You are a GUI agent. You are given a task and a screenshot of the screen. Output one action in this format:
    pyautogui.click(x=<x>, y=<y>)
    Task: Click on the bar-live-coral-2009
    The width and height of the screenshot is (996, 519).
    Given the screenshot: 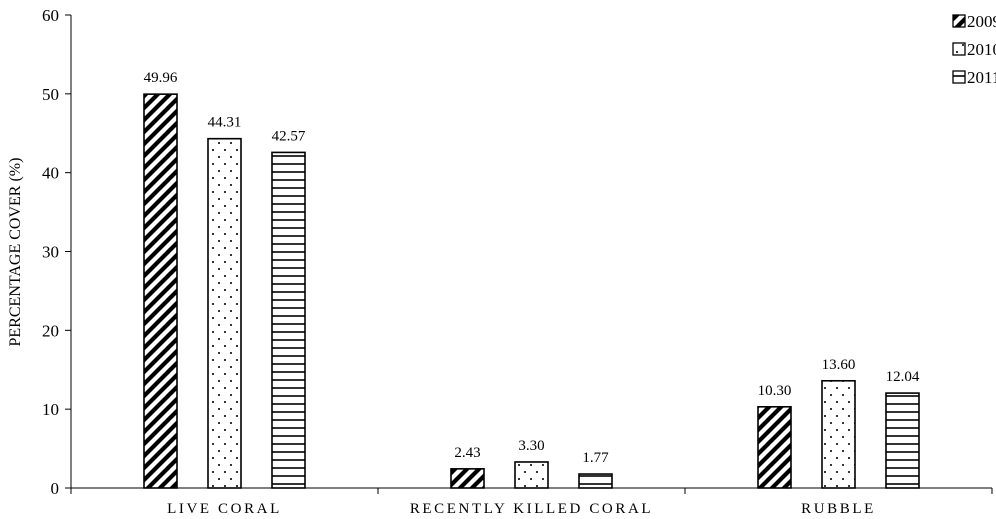 What is the action you would take?
    pyautogui.click(x=160, y=291)
    